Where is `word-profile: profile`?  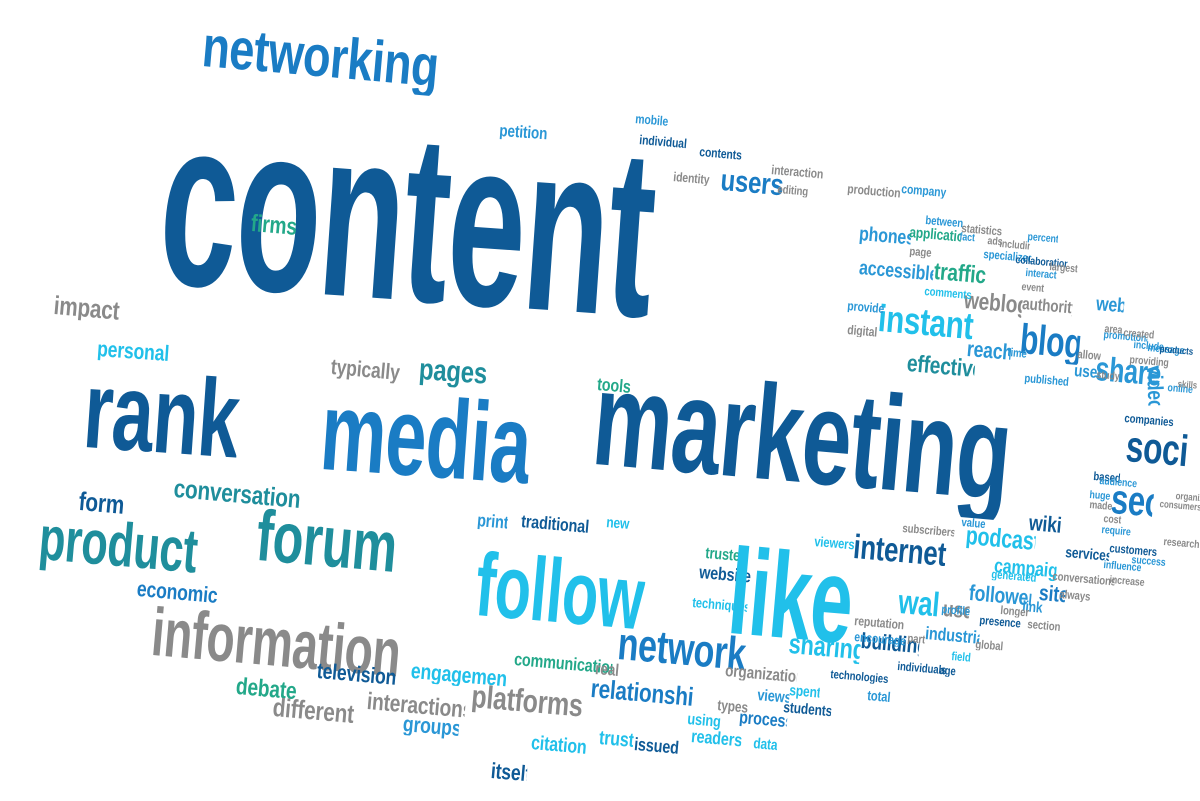
word-profile: profile is located at coordinates (955, 610).